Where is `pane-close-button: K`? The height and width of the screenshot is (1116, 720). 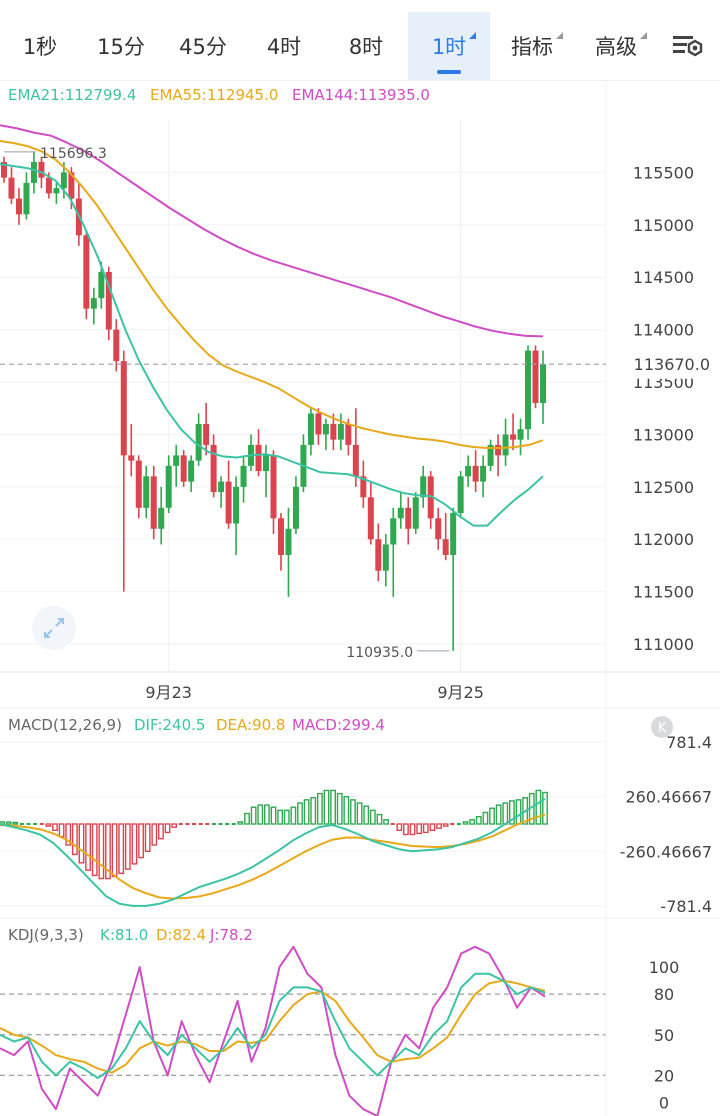 pane-close-button: K is located at coordinates (662, 727).